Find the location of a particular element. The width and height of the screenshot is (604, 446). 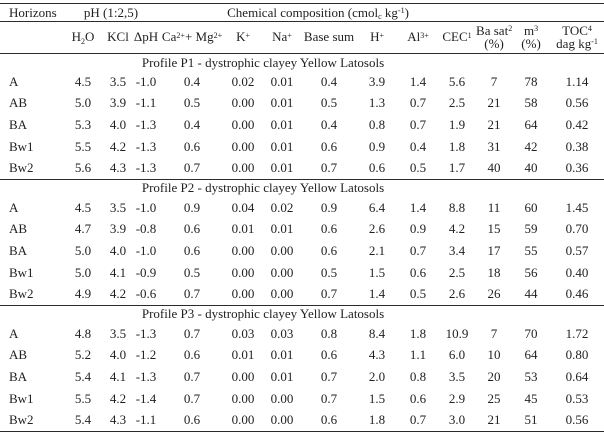

value-cell: 55 is located at coordinates (531, 250).